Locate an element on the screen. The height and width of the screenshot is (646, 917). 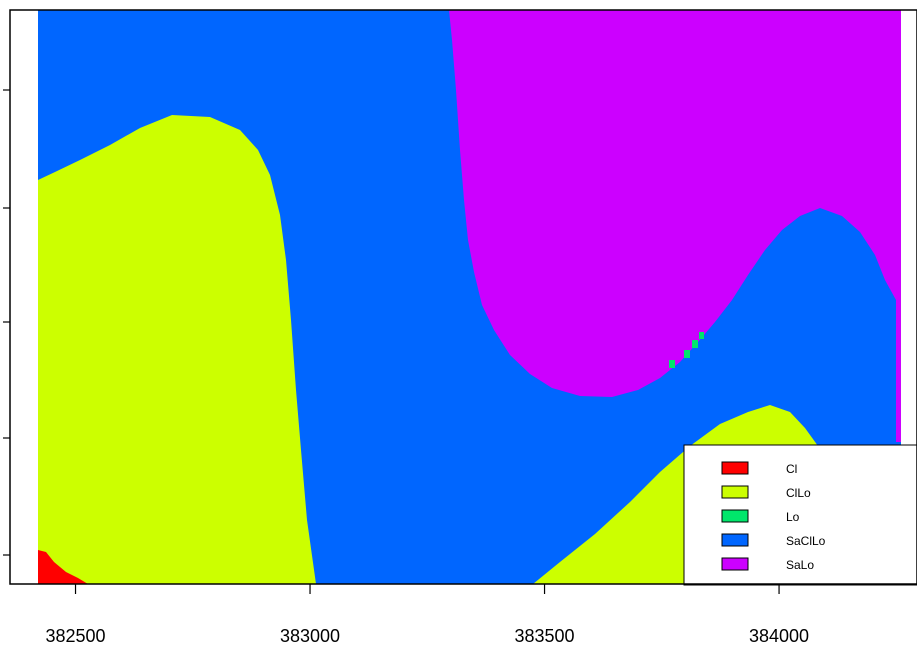
region-cl is located at coordinates (63, 567).